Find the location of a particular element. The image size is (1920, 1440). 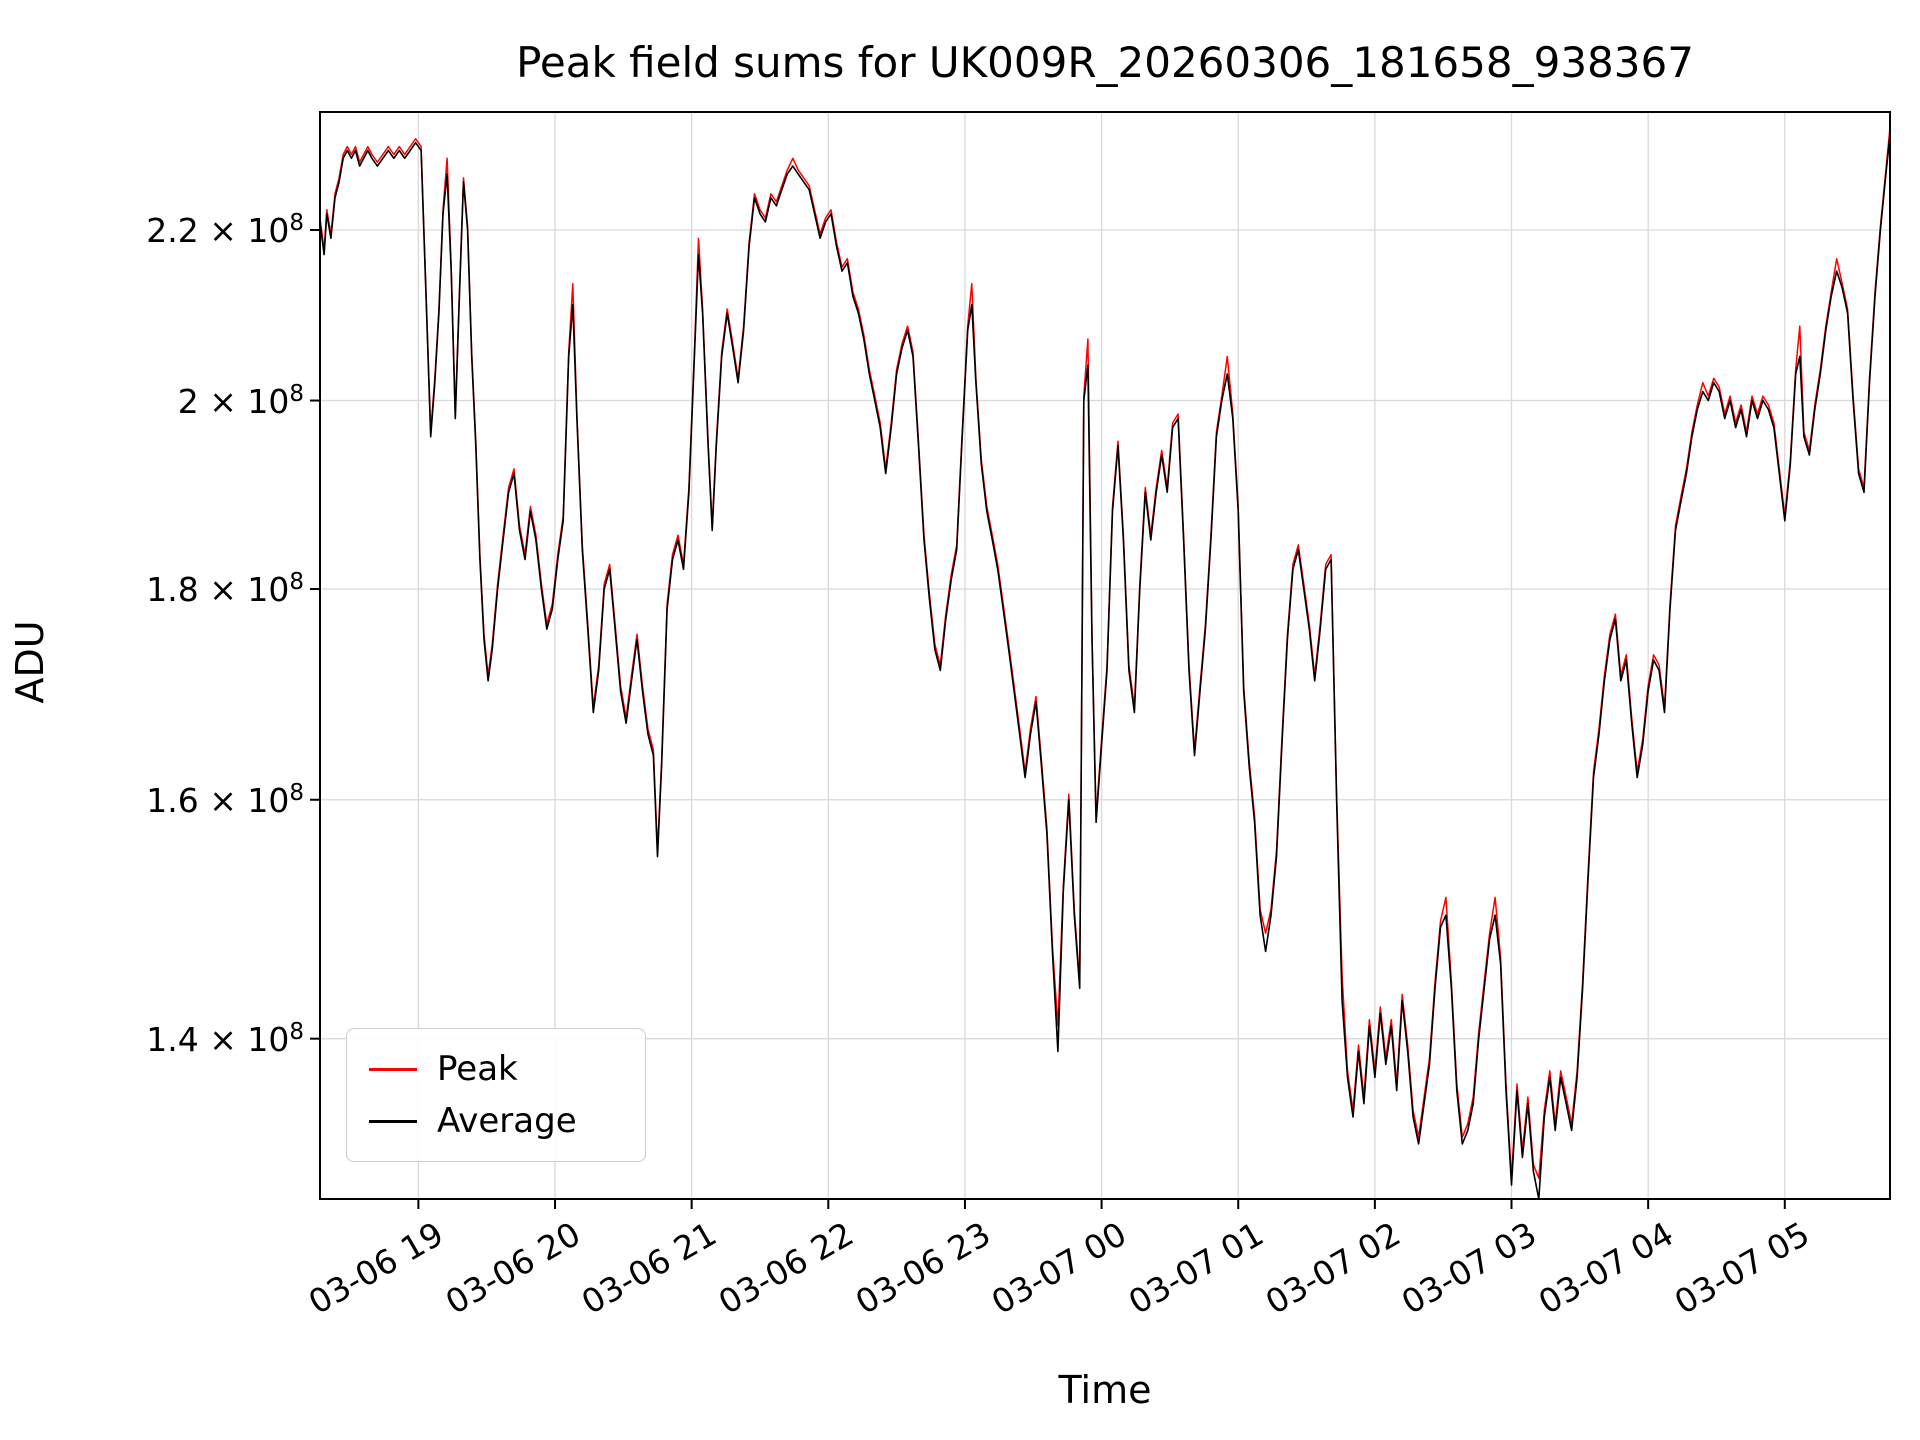

legend-item-average: Average is located at coordinates (496, 1121).